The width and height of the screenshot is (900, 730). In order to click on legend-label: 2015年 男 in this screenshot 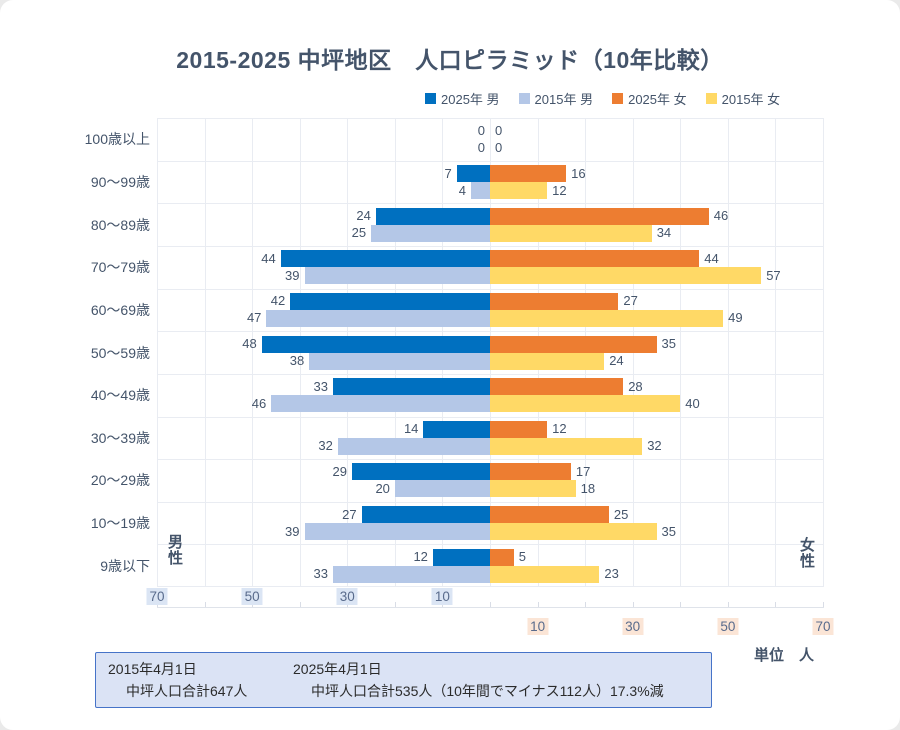, I will do `click(564, 99)`.